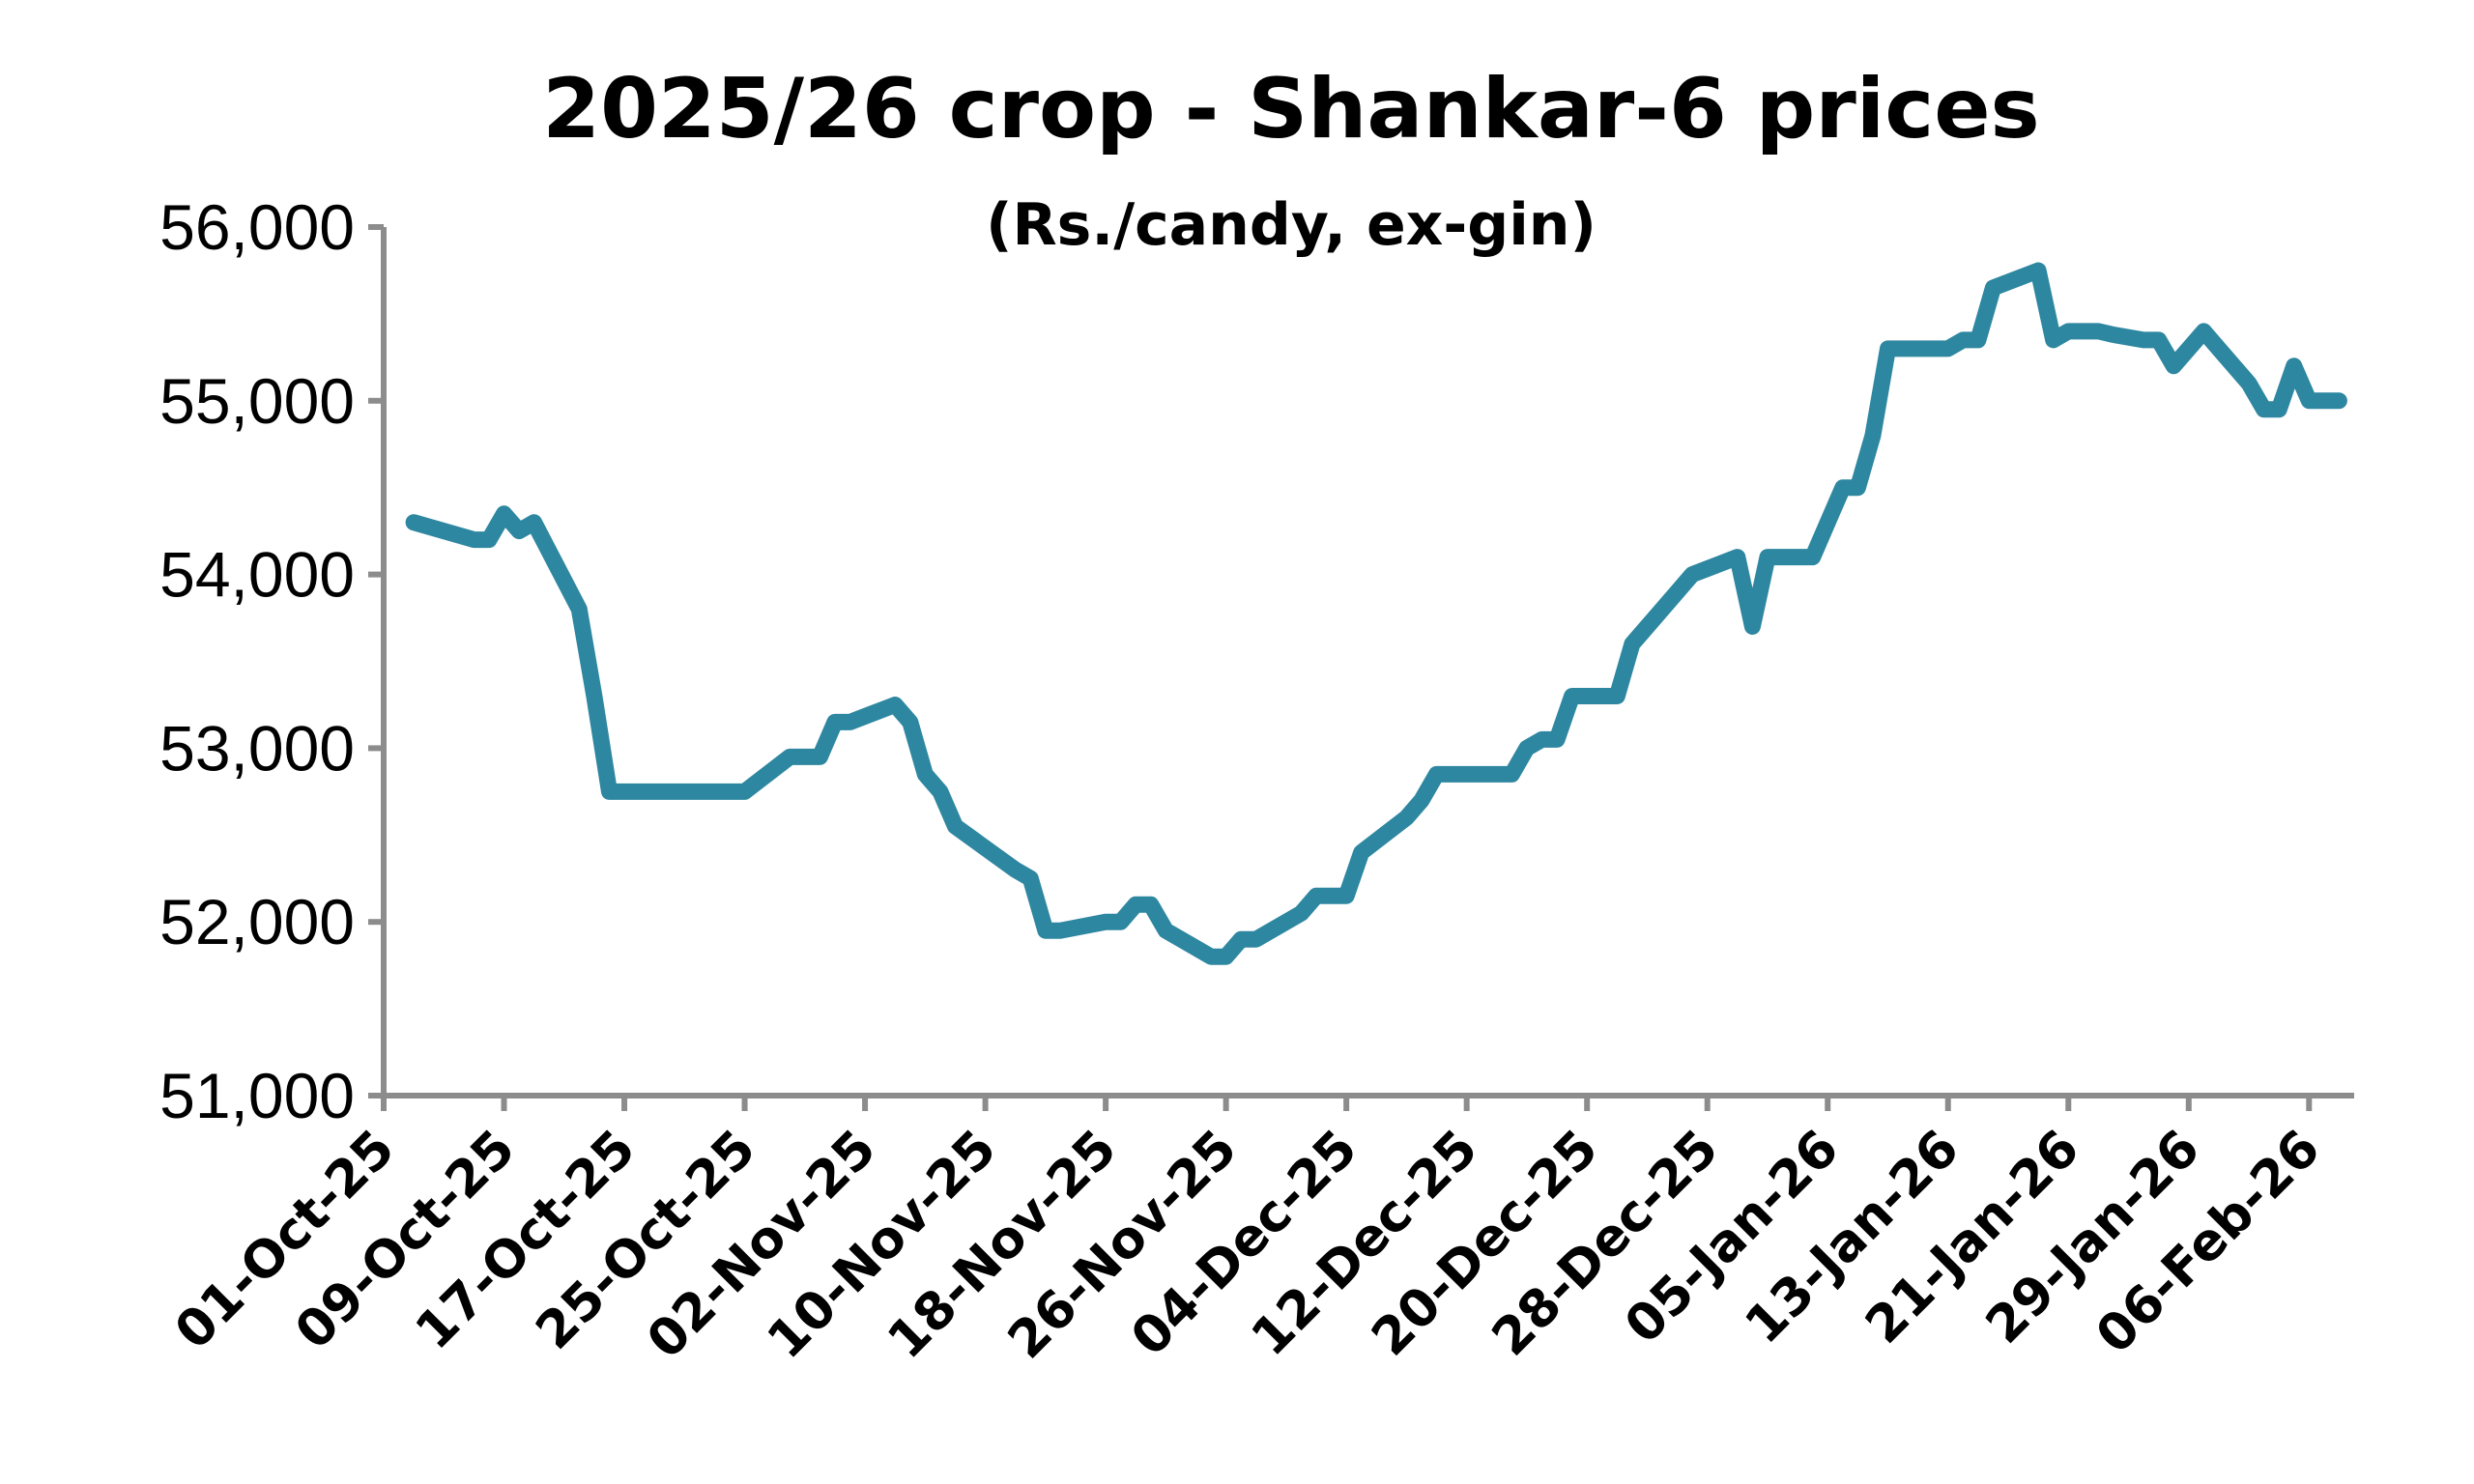 Image resolution: width=2474 pixels, height=1484 pixels. What do you see at coordinates (257, 1095) in the screenshot?
I see `y-tick-label: 51,000` at bounding box center [257, 1095].